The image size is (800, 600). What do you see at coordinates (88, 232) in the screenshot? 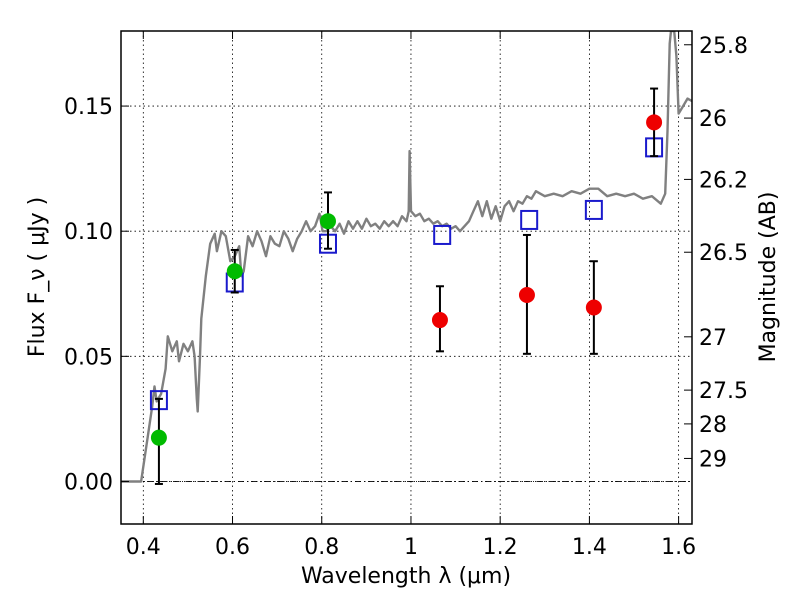
I see `y-tick-label: 0.10` at bounding box center [88, 232].